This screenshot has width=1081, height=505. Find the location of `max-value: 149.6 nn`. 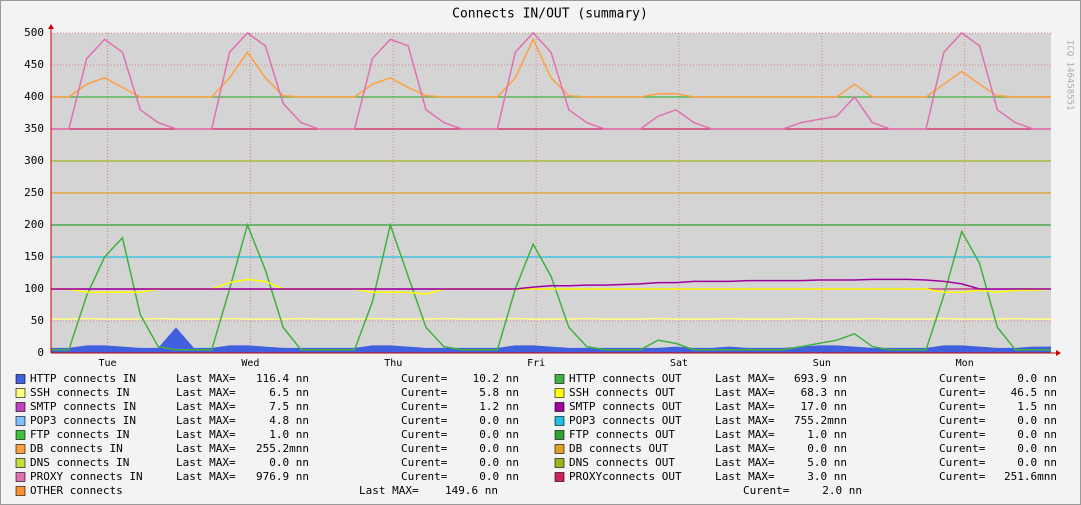

max-value: 149.6 nn is located at coordinates (471, 490).